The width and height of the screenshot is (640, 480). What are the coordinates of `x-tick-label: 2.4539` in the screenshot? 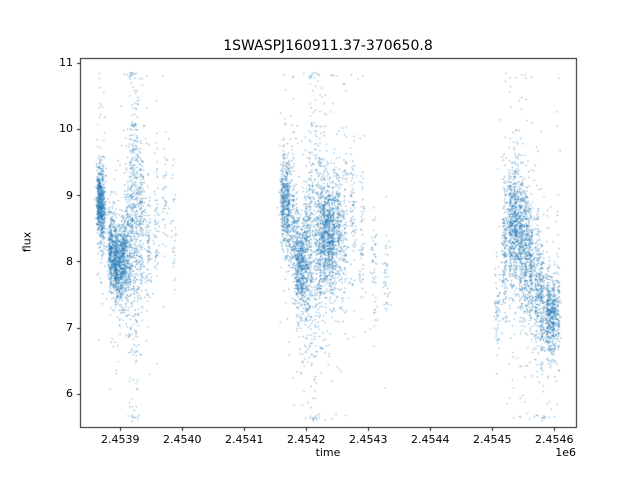 It's located at (120, 439).